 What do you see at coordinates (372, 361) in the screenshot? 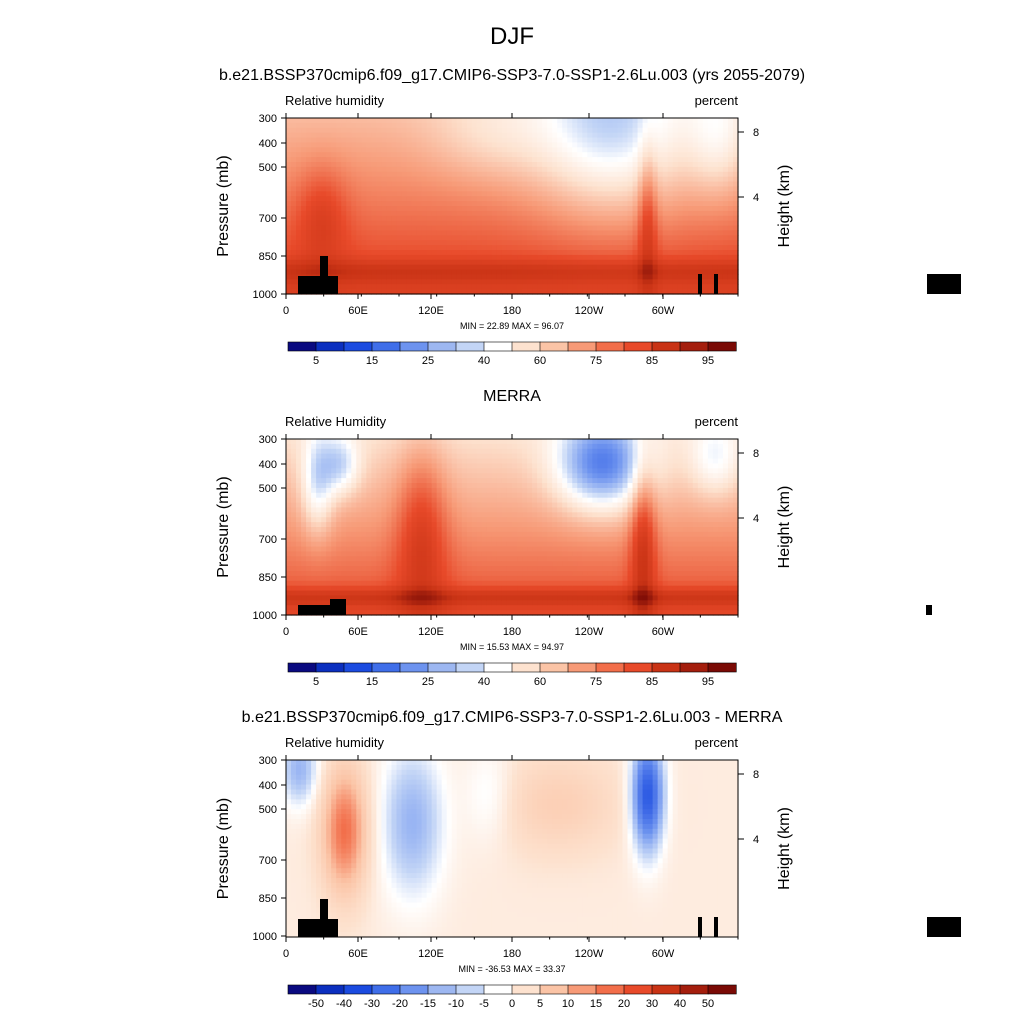
I see `colorbar-label: 15` at bounding box center [372, 361].